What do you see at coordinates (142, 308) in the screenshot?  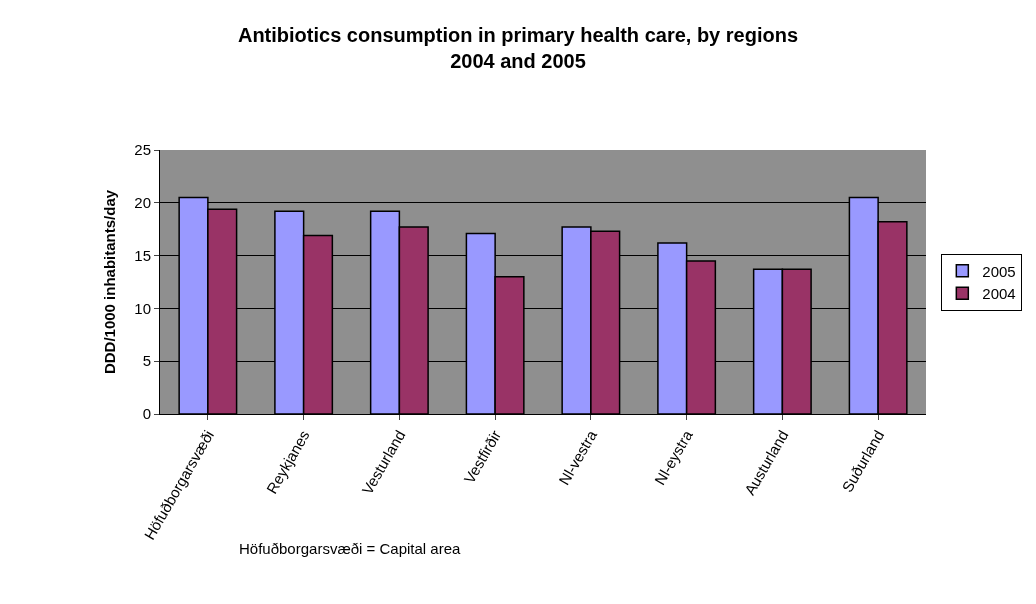 I see `y-tick-label: 10` at bounding box center [142, 308].